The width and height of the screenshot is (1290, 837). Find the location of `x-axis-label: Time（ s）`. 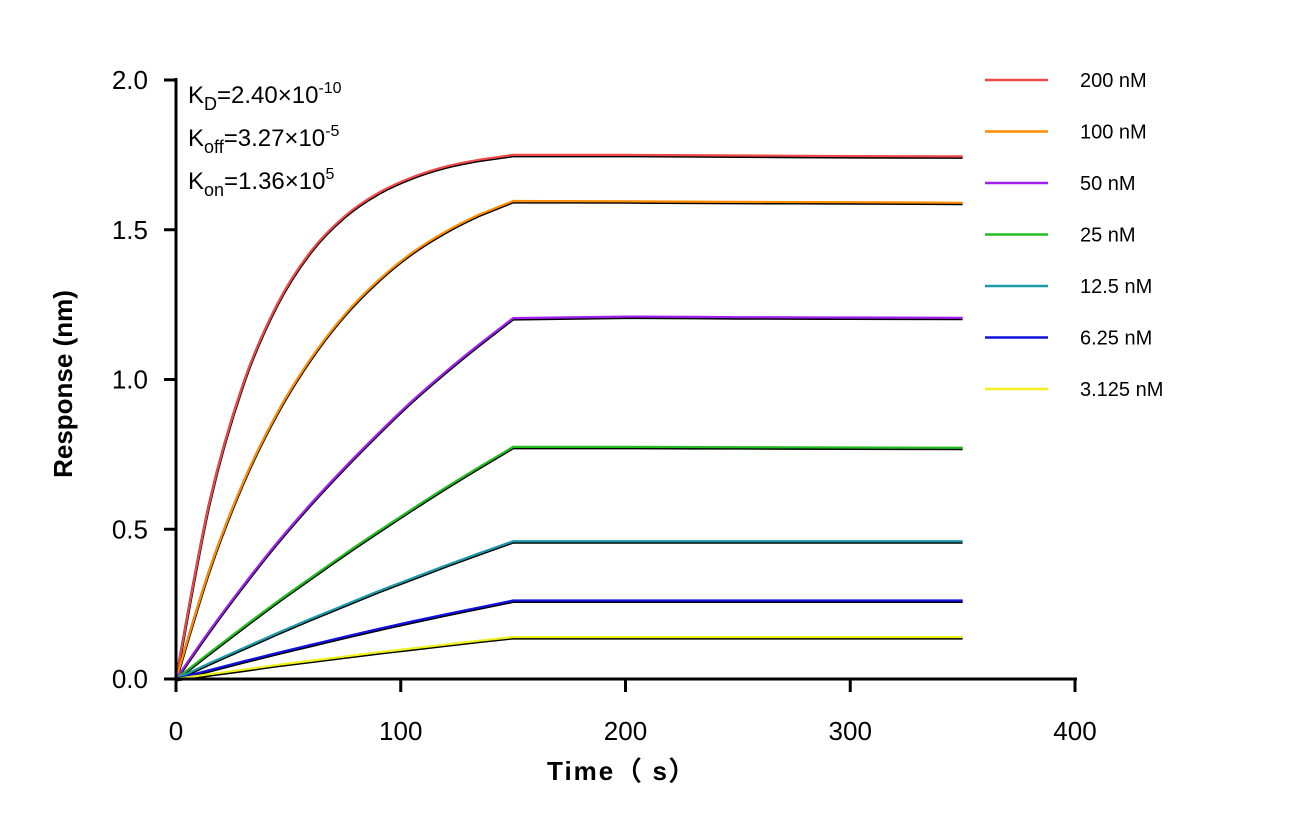

x-axis-label: Time（ s） is located at coordinates (622, 771).